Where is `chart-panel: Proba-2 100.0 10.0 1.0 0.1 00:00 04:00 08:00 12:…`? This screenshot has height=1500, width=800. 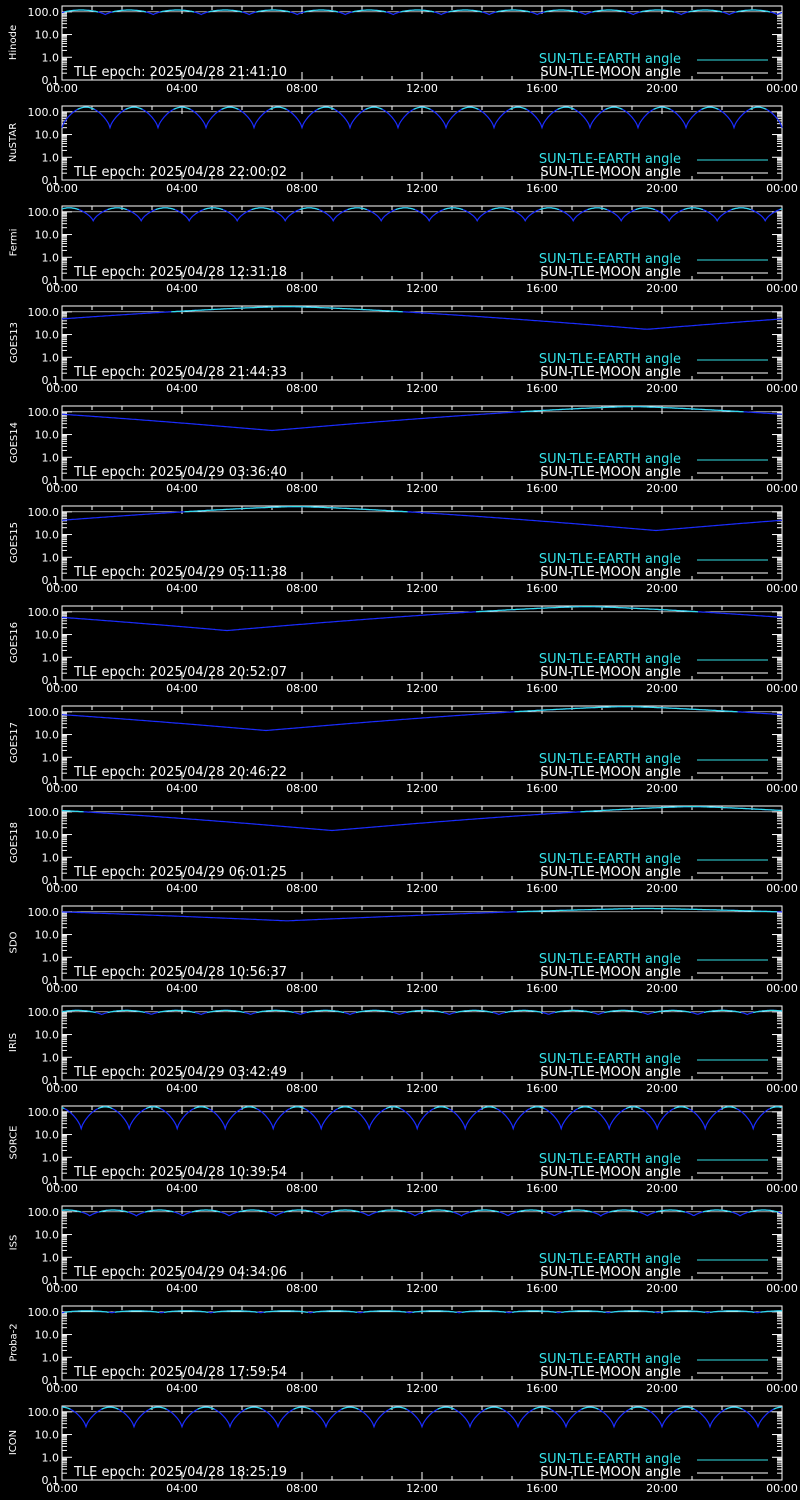
chart-panel: Proba-2 100.0 10.0 1.0 0.1 00:00 04:00 08:00 12:… is located at coordinates (400, 1350).